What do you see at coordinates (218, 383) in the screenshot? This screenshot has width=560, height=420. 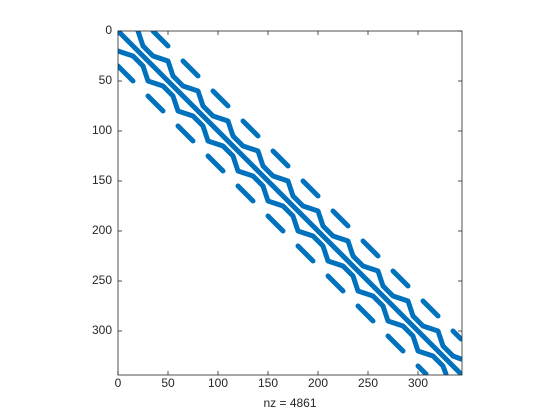 I see `x-tick-label: 100` at bounding box center [218, 383].